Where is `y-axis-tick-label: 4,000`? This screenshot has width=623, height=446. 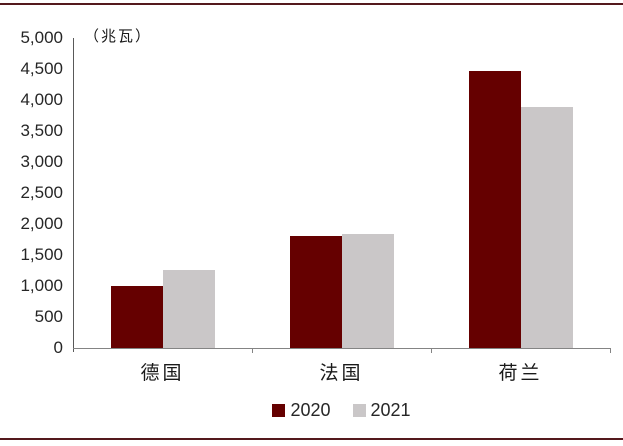 y-axis-tick-label: 4,000 is located at coordinates (41, 99).